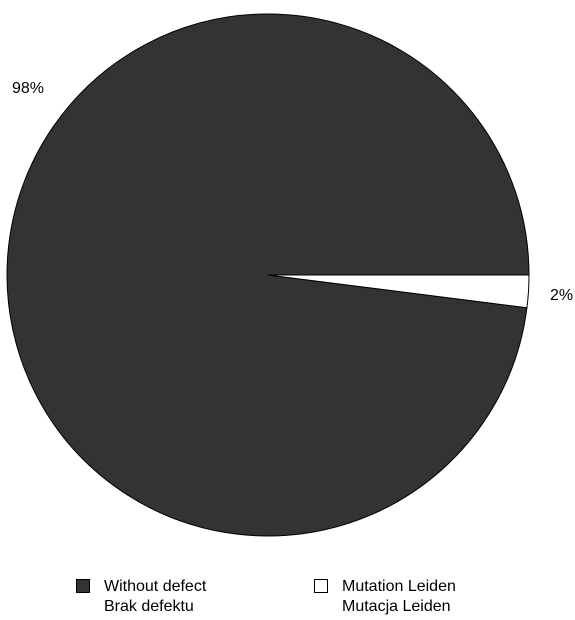 The image size is (575, 620). What do you see at coordinates (141, 597) in the screenshot?
I see `legend-item-without-defect: Without defect Brak defektu` at bounding box center [141, 597].